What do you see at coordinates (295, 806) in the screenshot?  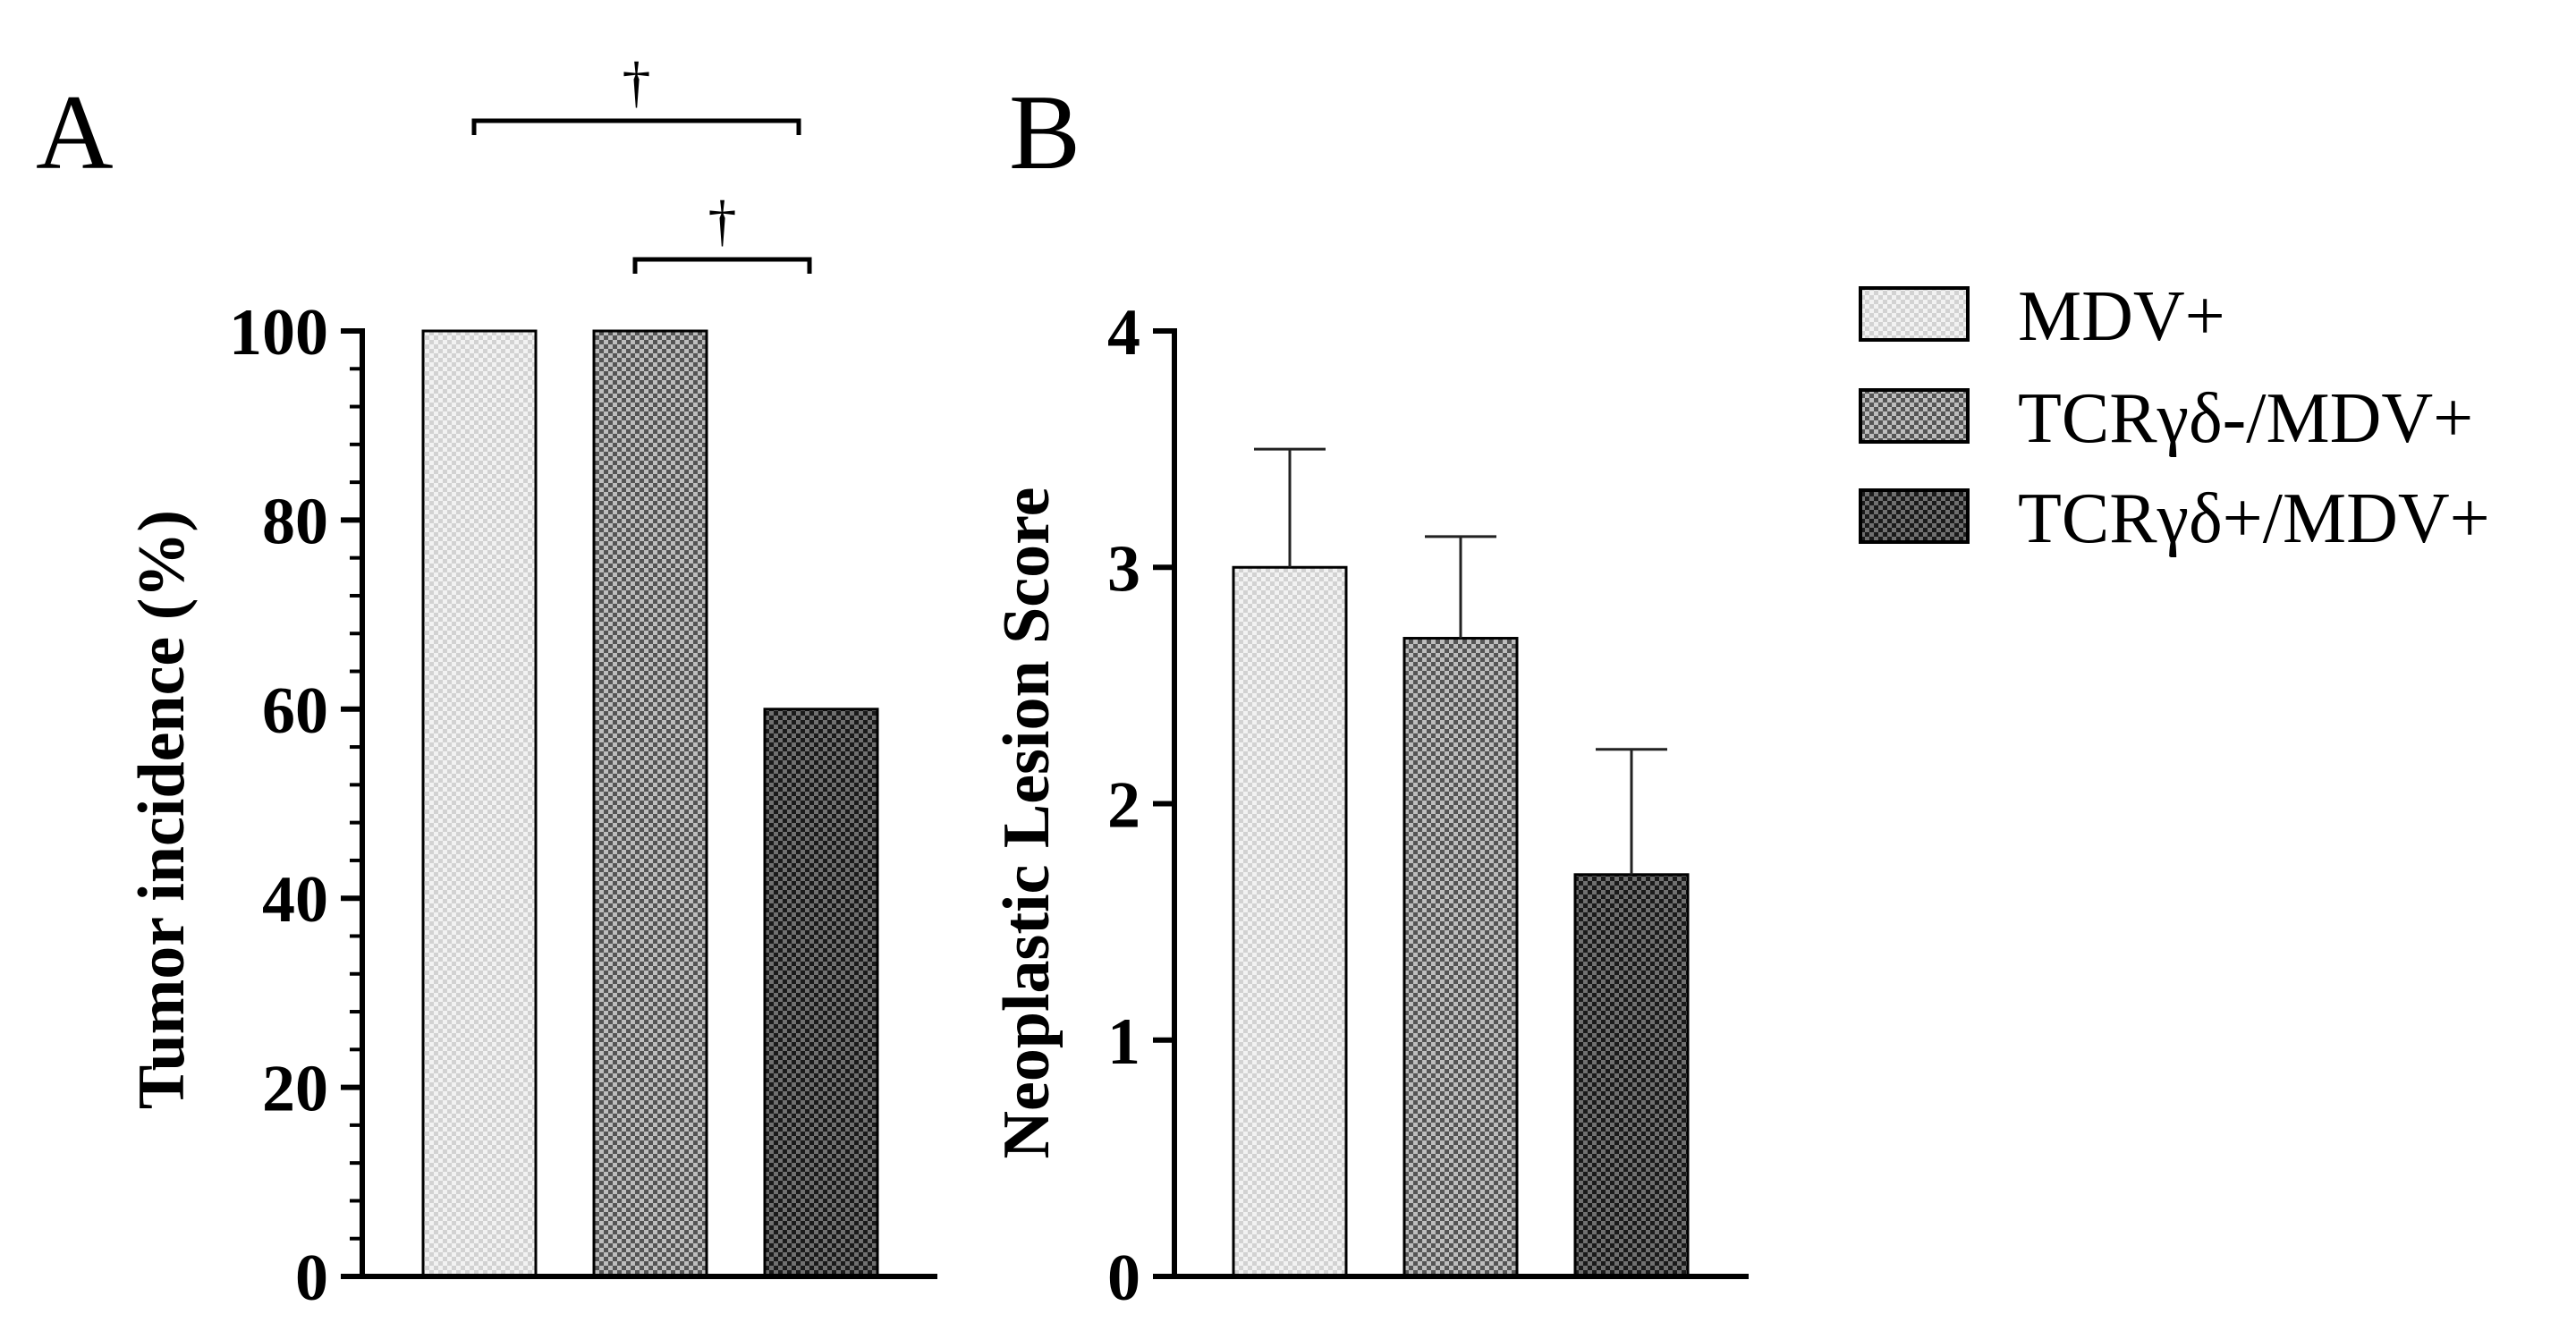 I see `panel-a-y-ticks: 0 20 40 60 80 100` at bounding box center [295, 806].